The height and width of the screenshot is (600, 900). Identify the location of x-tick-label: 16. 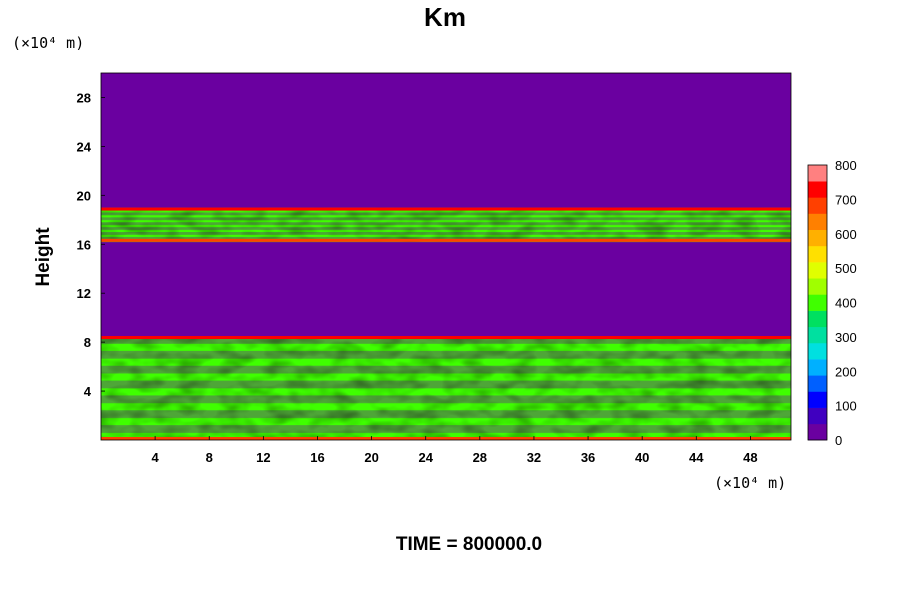
(317, 457).